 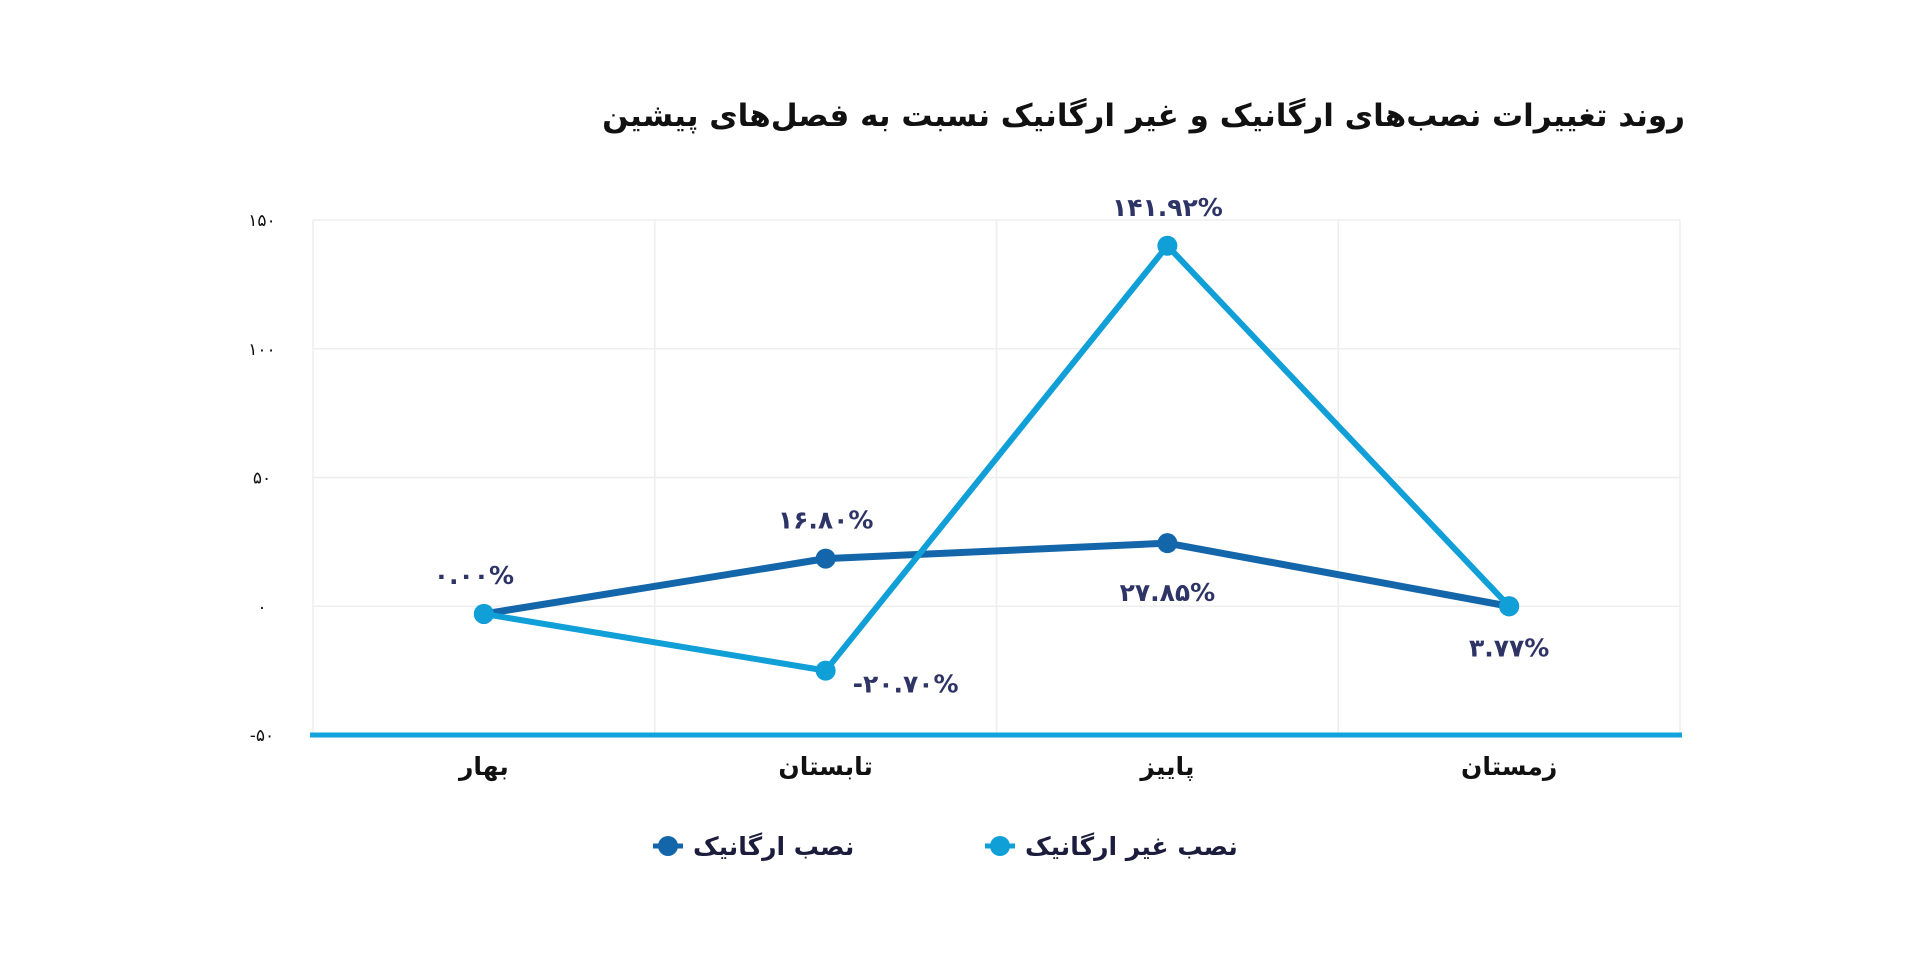 I want to click on data-label: ۰.۰۰%, so click(x=474, y=575).